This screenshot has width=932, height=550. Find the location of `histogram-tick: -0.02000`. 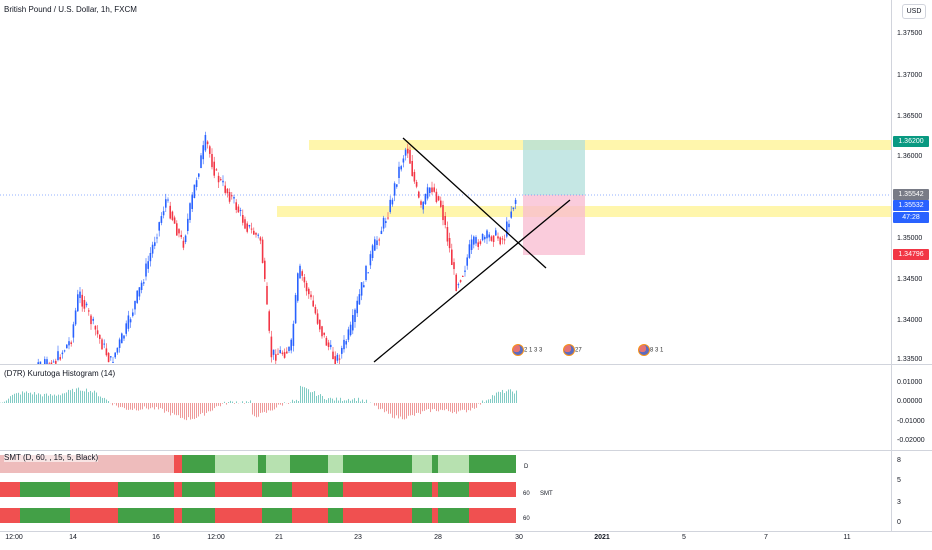

histogram-tick: -0.02000 is located at coordinates (911, 440).